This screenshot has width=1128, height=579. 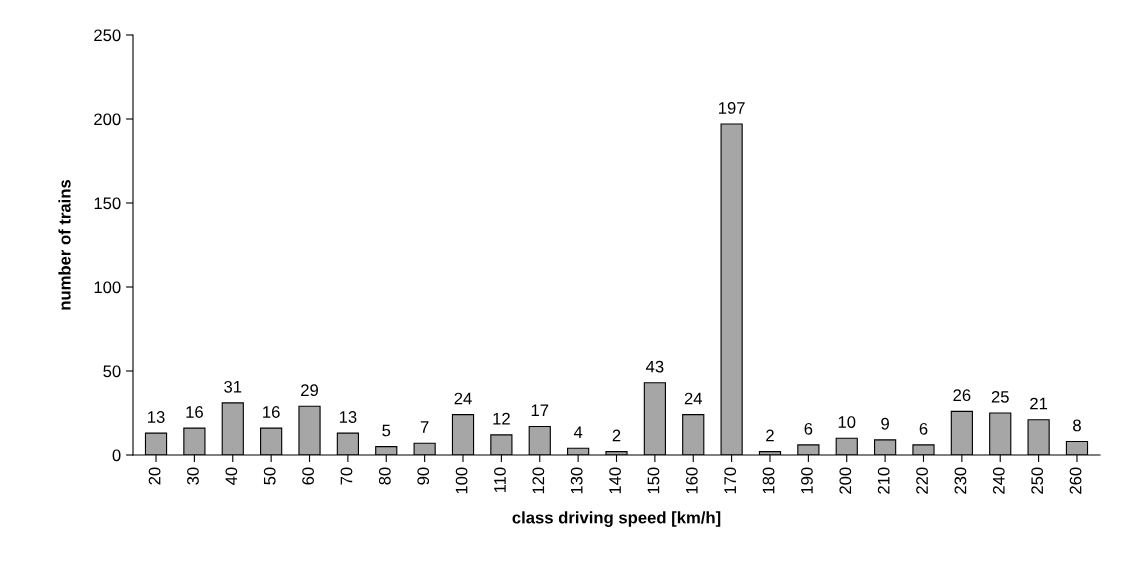 What do you see at coordinates (1075, 480) in the screenshot?
I see `x-tick-label: 260` at bounding box center [1075, 480].